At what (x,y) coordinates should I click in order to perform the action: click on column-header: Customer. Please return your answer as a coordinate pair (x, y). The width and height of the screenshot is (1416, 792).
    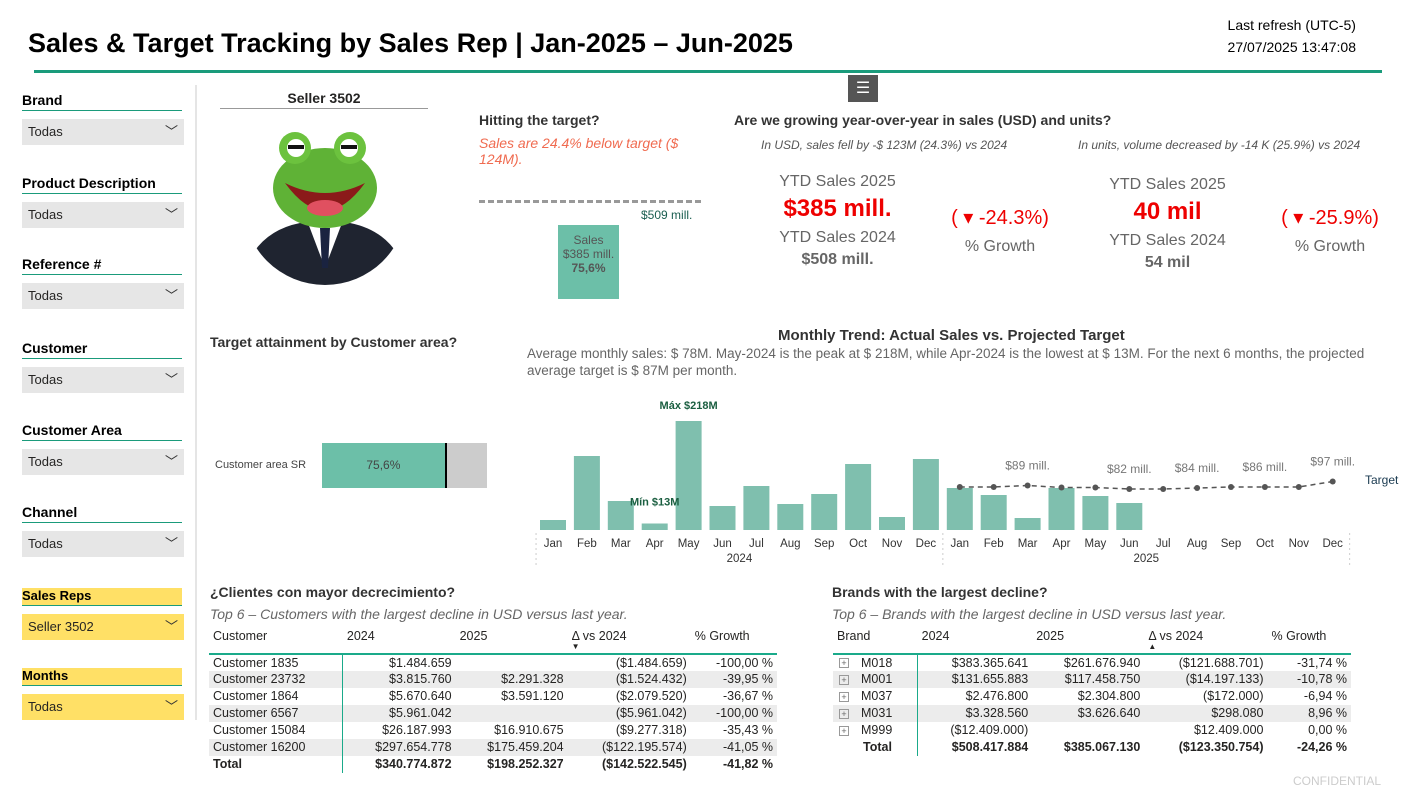
    Looking at the image, I should click on (276, 640).